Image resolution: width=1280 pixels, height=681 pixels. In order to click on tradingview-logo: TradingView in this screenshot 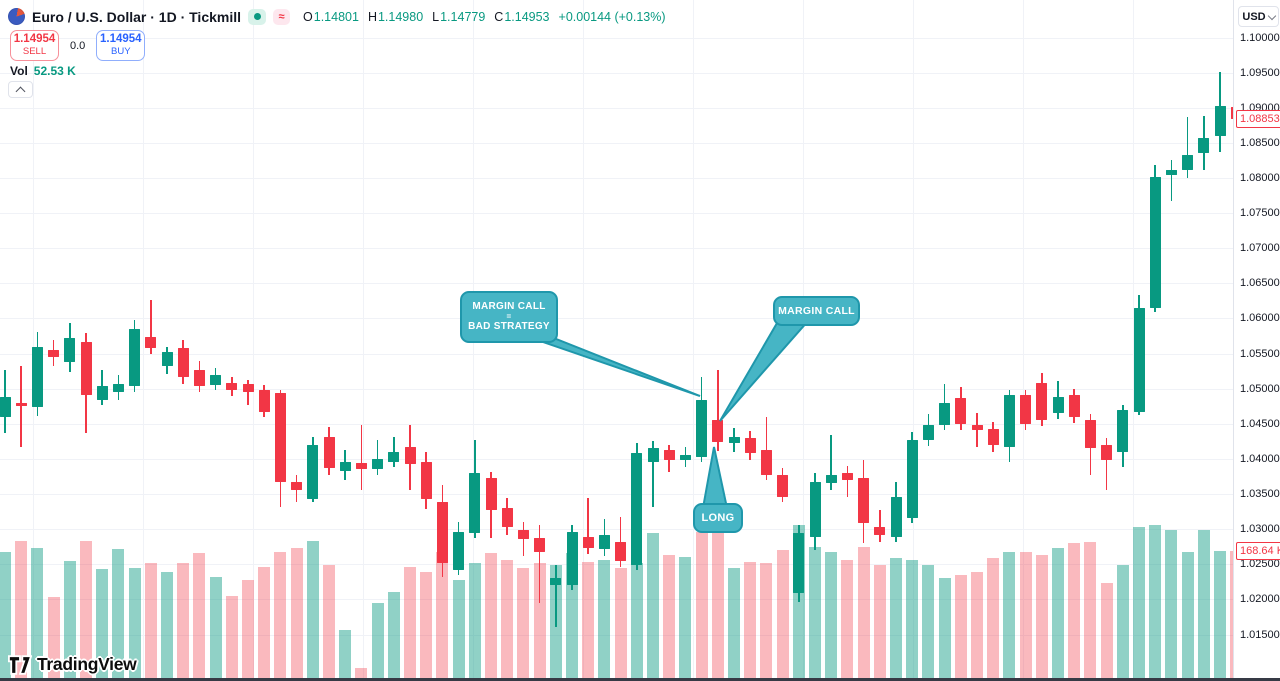, I will do `click(72, 664)`.